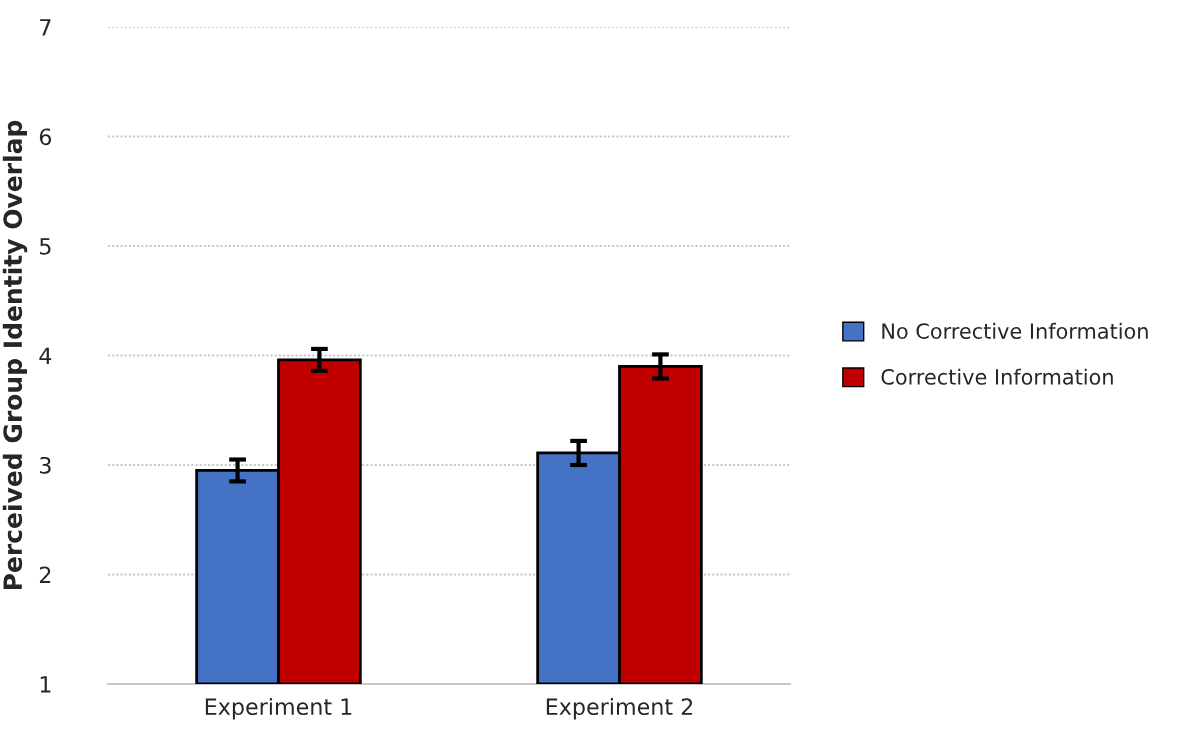 Image resolution: width=1195 pixels, height=740 pixels. I want to click on y-tick-label: 2, so click(45, 574).